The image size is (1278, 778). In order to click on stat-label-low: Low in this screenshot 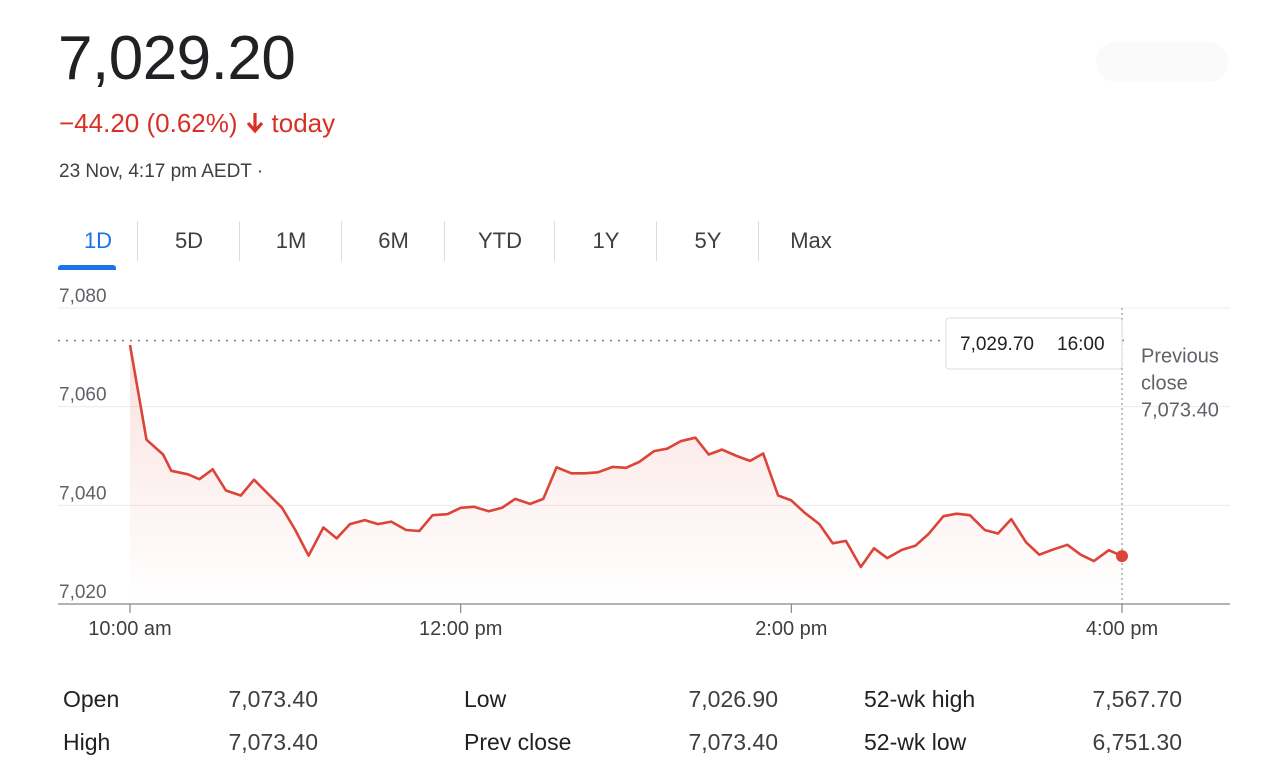, I will do `click(485, 699)`.